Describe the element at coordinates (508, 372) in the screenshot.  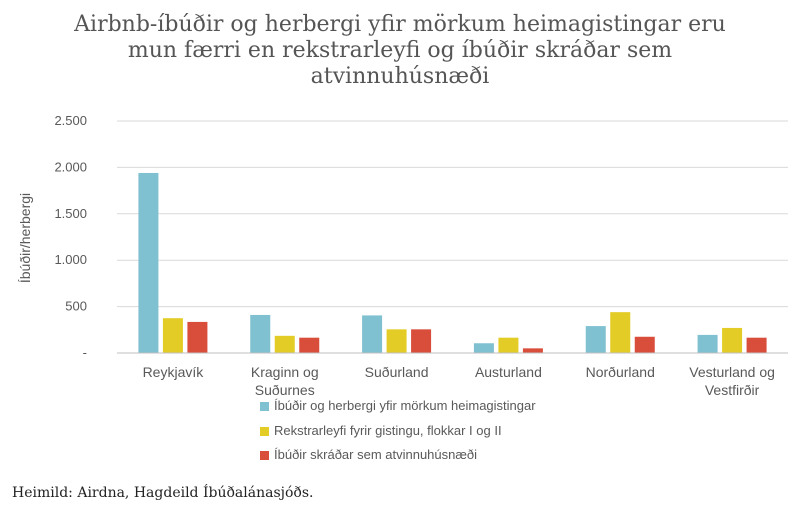
I see `x-category-label: Austurland` at that location.